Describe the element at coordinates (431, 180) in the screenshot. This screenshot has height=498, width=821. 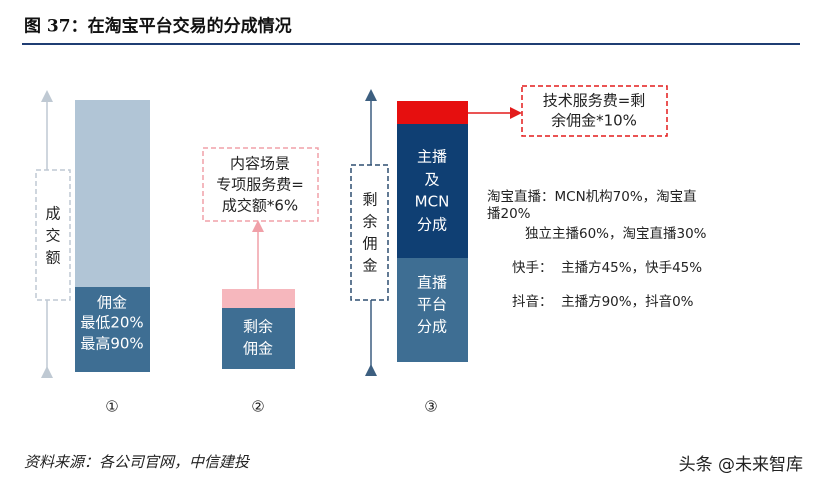
I see `bar-label: 及` at that location.